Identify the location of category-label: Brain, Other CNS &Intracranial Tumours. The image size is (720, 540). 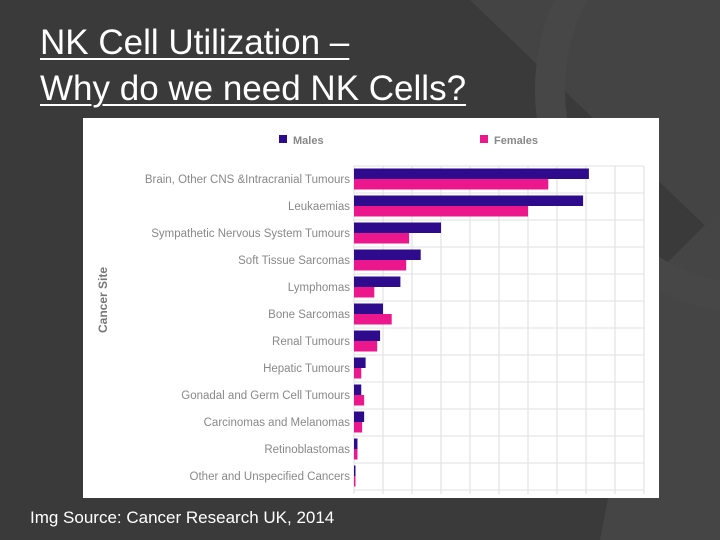
(247, 180).